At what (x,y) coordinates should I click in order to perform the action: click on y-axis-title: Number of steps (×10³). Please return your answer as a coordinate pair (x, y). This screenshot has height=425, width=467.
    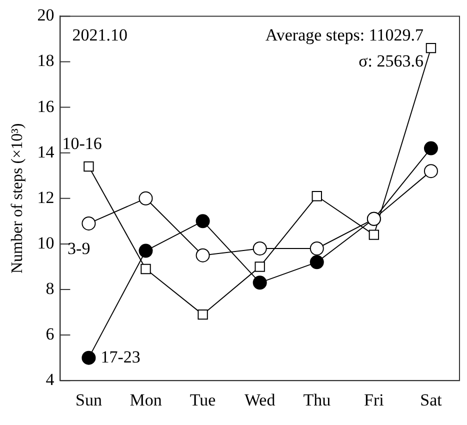
    Looking at the image, I should click on (17, 198).